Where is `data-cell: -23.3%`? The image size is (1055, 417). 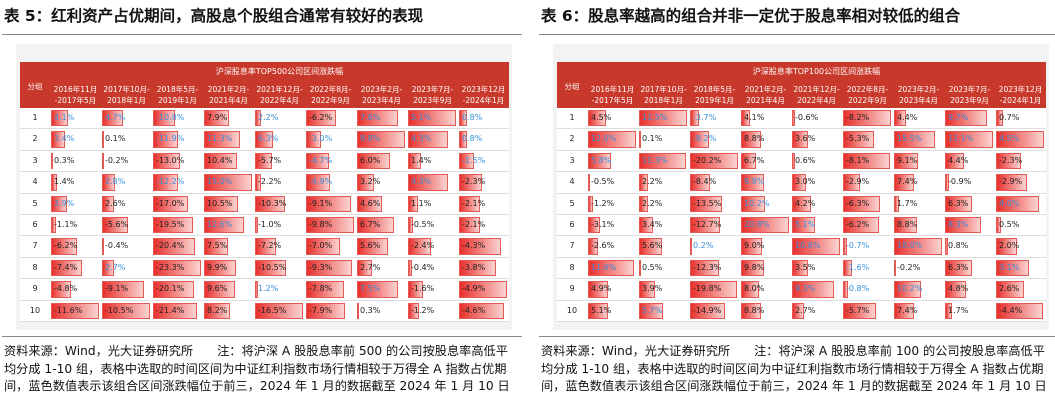
data-cell: -23.3% is located at coordinates (177, 268).